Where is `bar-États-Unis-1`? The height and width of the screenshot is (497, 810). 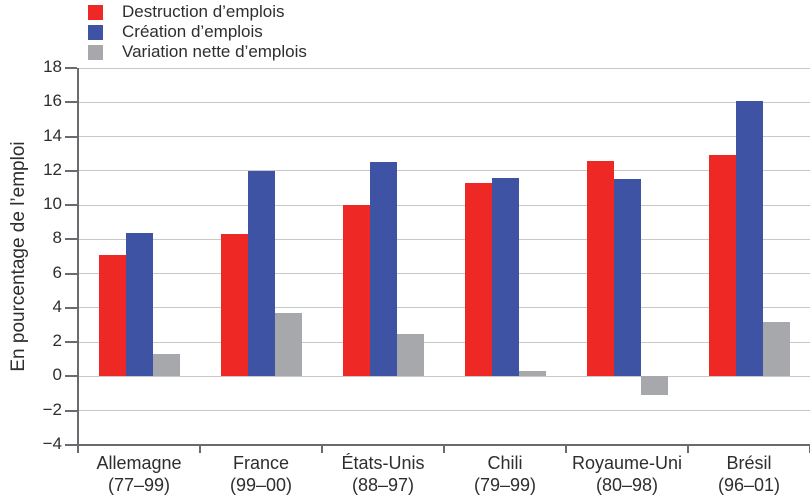 bar-États-Unis-1 is located at coordinates (383, 269).